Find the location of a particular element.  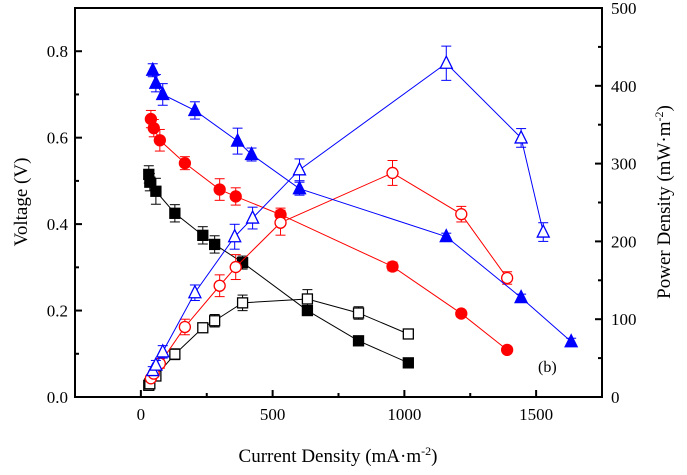

y2-tick-label: 300 is located at coordinates (624, 164).